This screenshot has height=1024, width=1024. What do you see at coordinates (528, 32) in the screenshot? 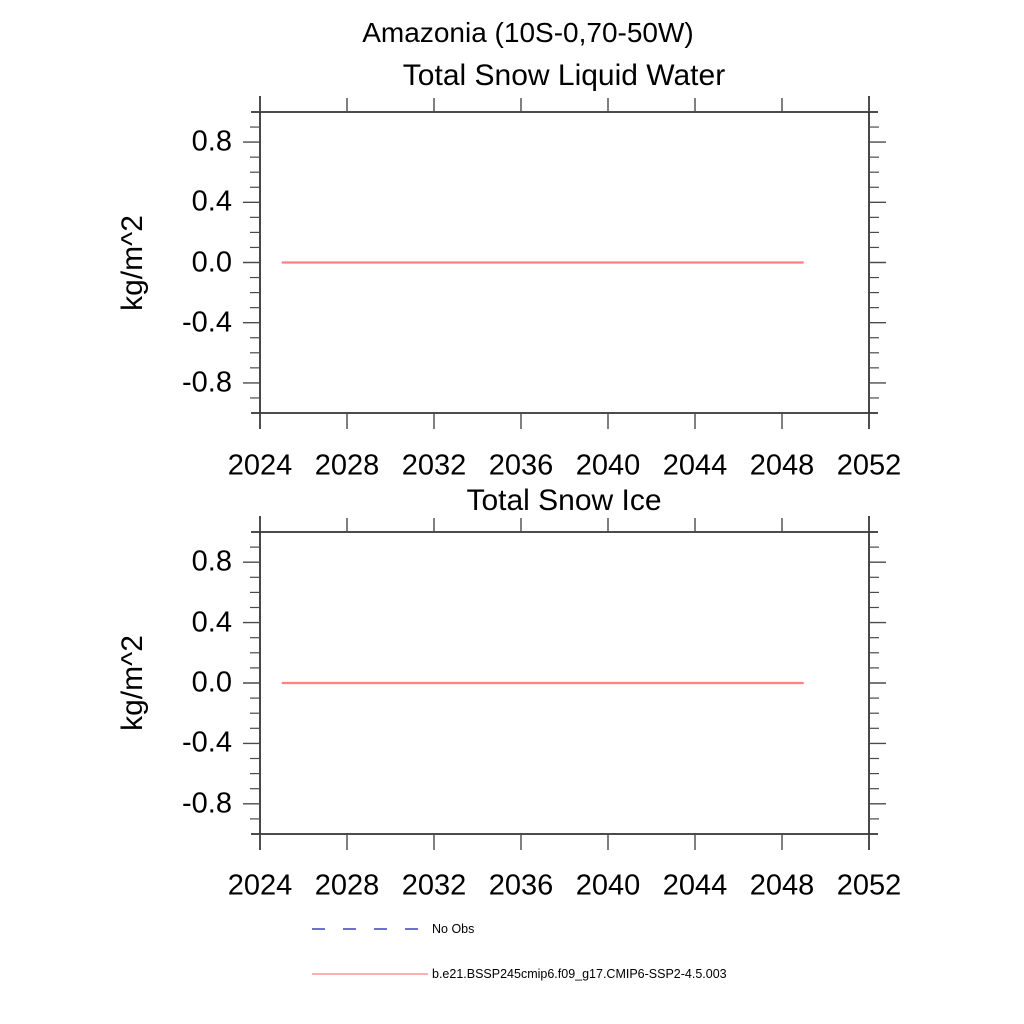
I see `main-title: Amazonia (10S-0,70-50W)` at bounding box center [528, 32].